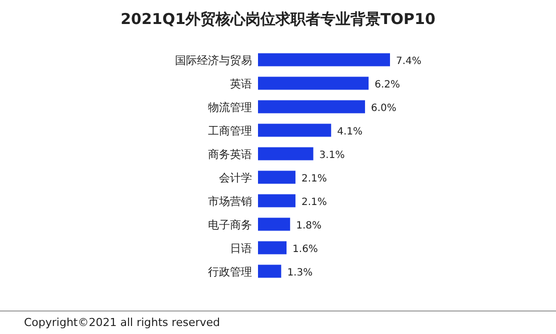 The image size is (556, 334). What do you see at coordinates (278, 19) in the screenshot?
I see `chart-title: 2021Q1外贸核心岗位求职者专业背景TOP10` at bounding box center [278, 19].